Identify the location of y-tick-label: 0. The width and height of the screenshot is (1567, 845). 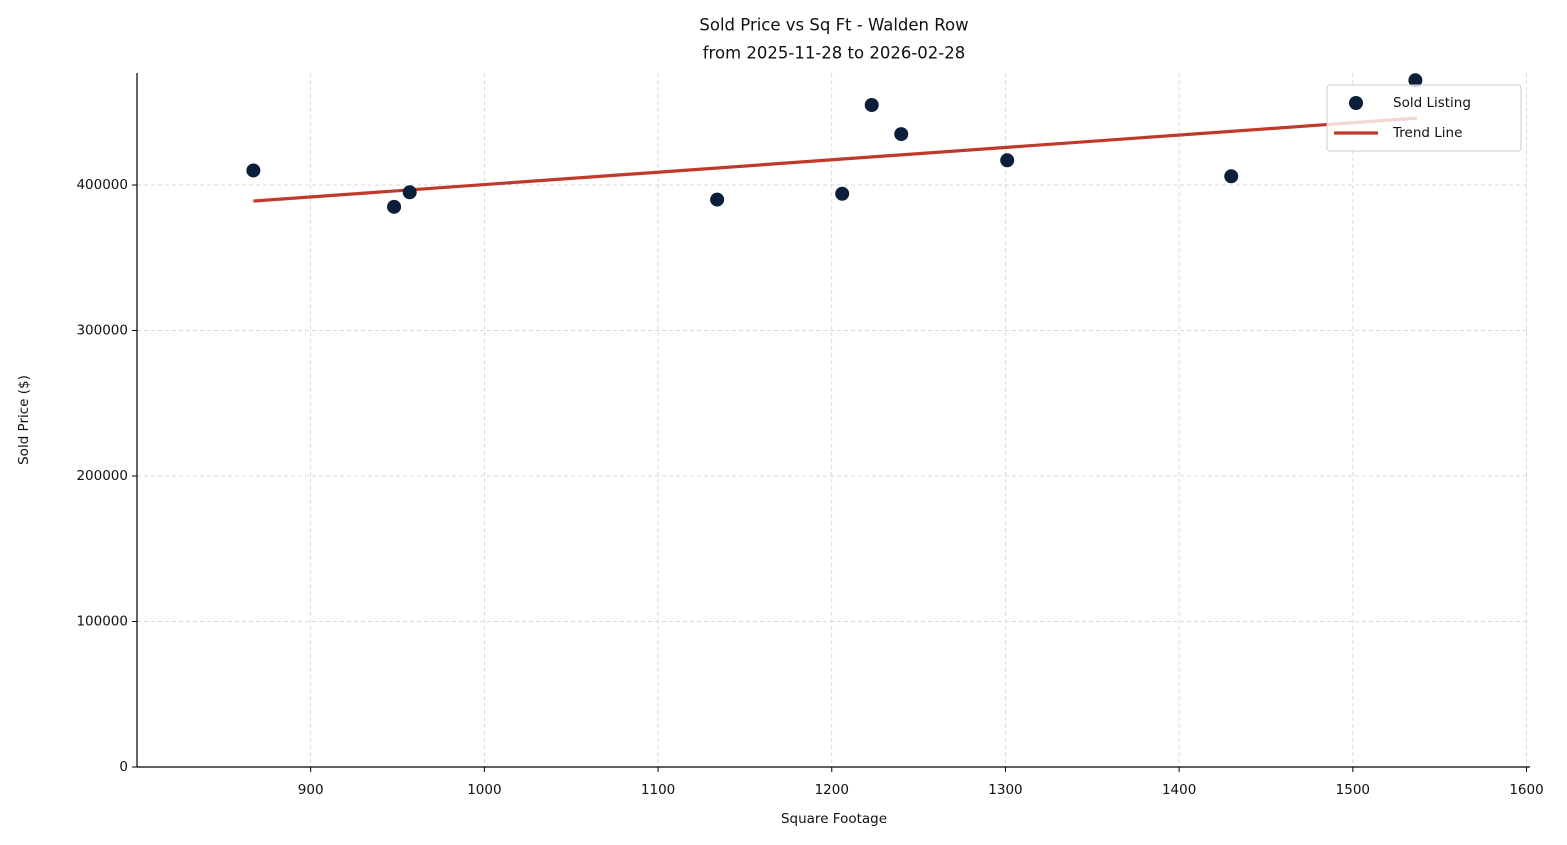
(123, 767).